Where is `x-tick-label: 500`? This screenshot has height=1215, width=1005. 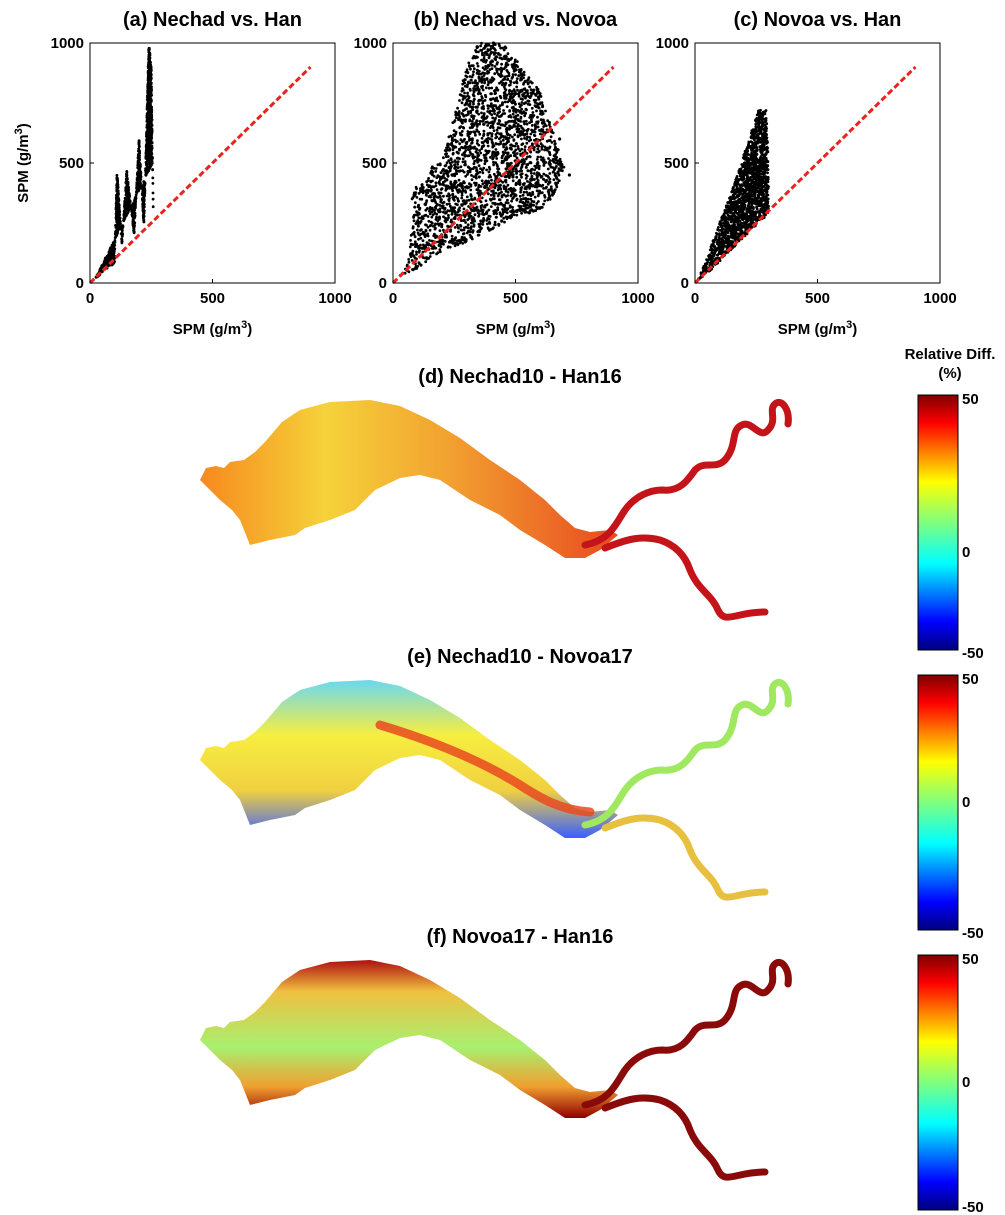 x-tick-label: 500 is located at coordinates (212, 298).